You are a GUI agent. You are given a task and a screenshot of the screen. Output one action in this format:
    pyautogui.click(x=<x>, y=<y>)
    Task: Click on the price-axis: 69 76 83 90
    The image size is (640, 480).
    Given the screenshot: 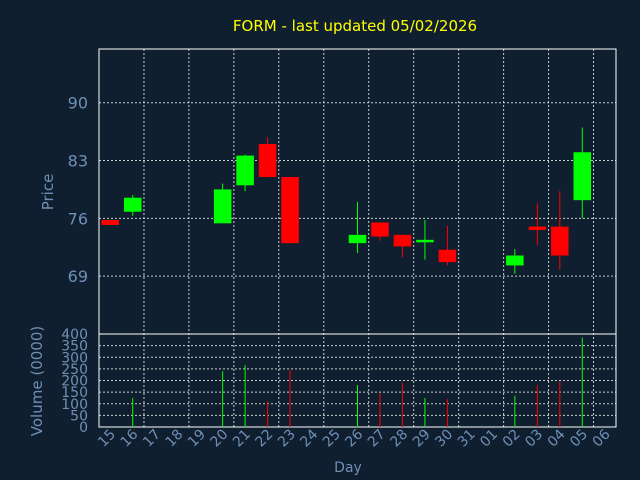 What is the action you would take?
    pyautogui.click(x=78, y=190)
    